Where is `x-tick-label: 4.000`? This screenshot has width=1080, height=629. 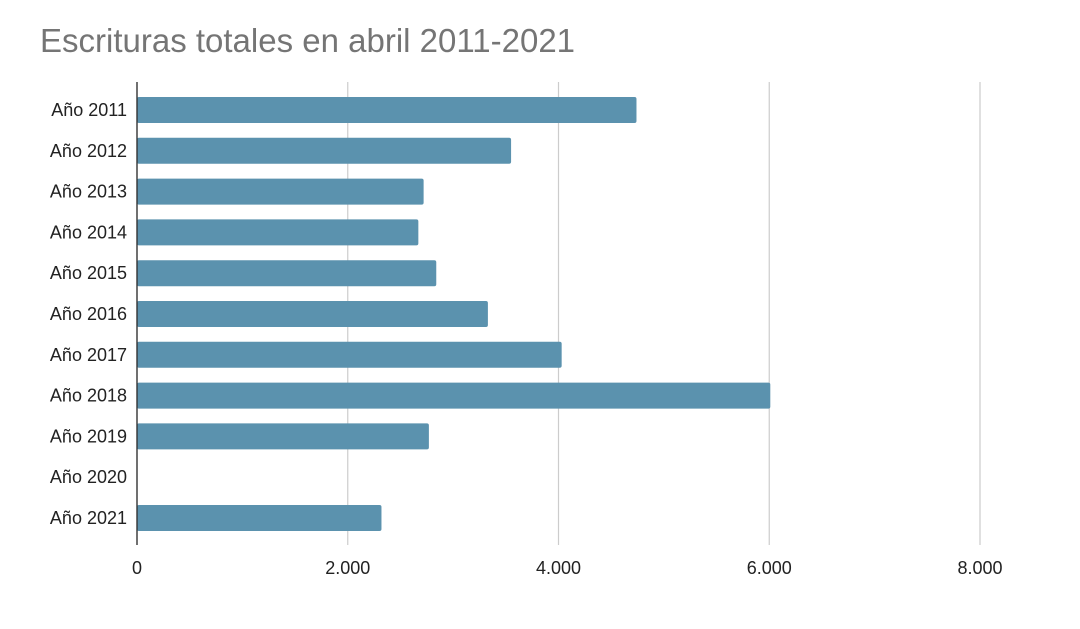
x-tick-label: 4.000 is located at coordinates (558, 568).